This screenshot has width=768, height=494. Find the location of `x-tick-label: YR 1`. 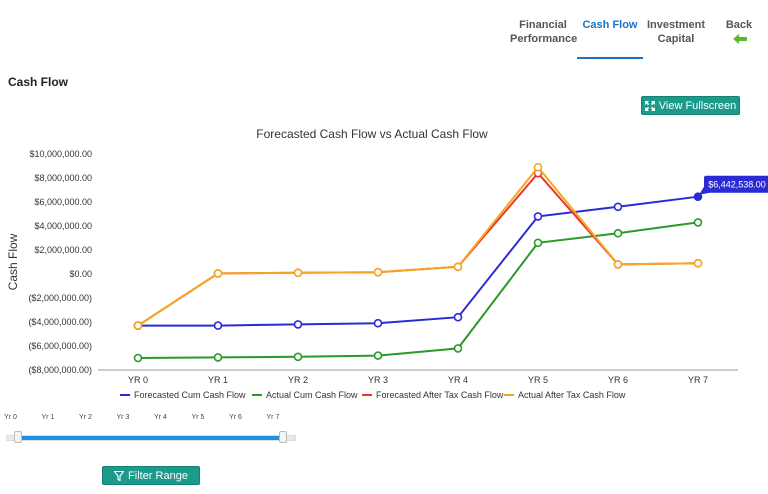

x-tick-label: YR 1 is located at coordinates (218, 380).